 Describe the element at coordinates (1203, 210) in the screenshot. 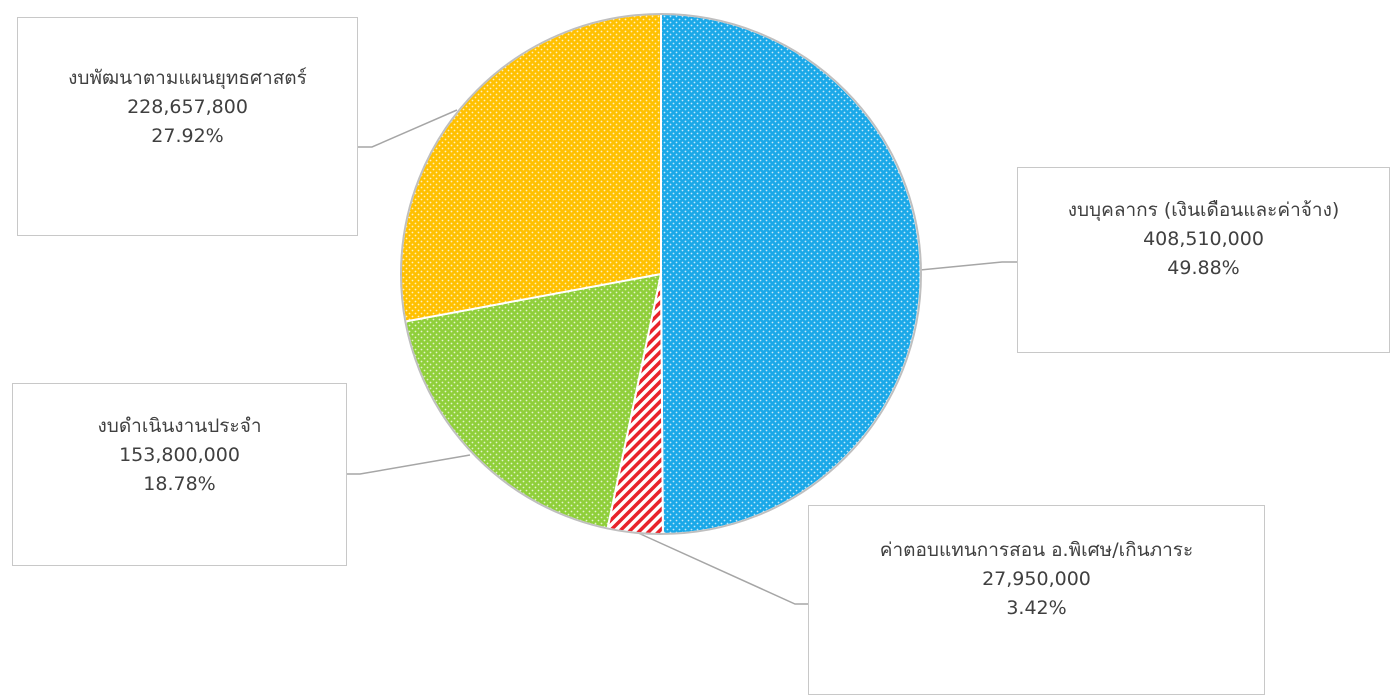

I see `slice-label: งบบุคลากร (เงินเดือนและค่าจ้าง)` at that location.